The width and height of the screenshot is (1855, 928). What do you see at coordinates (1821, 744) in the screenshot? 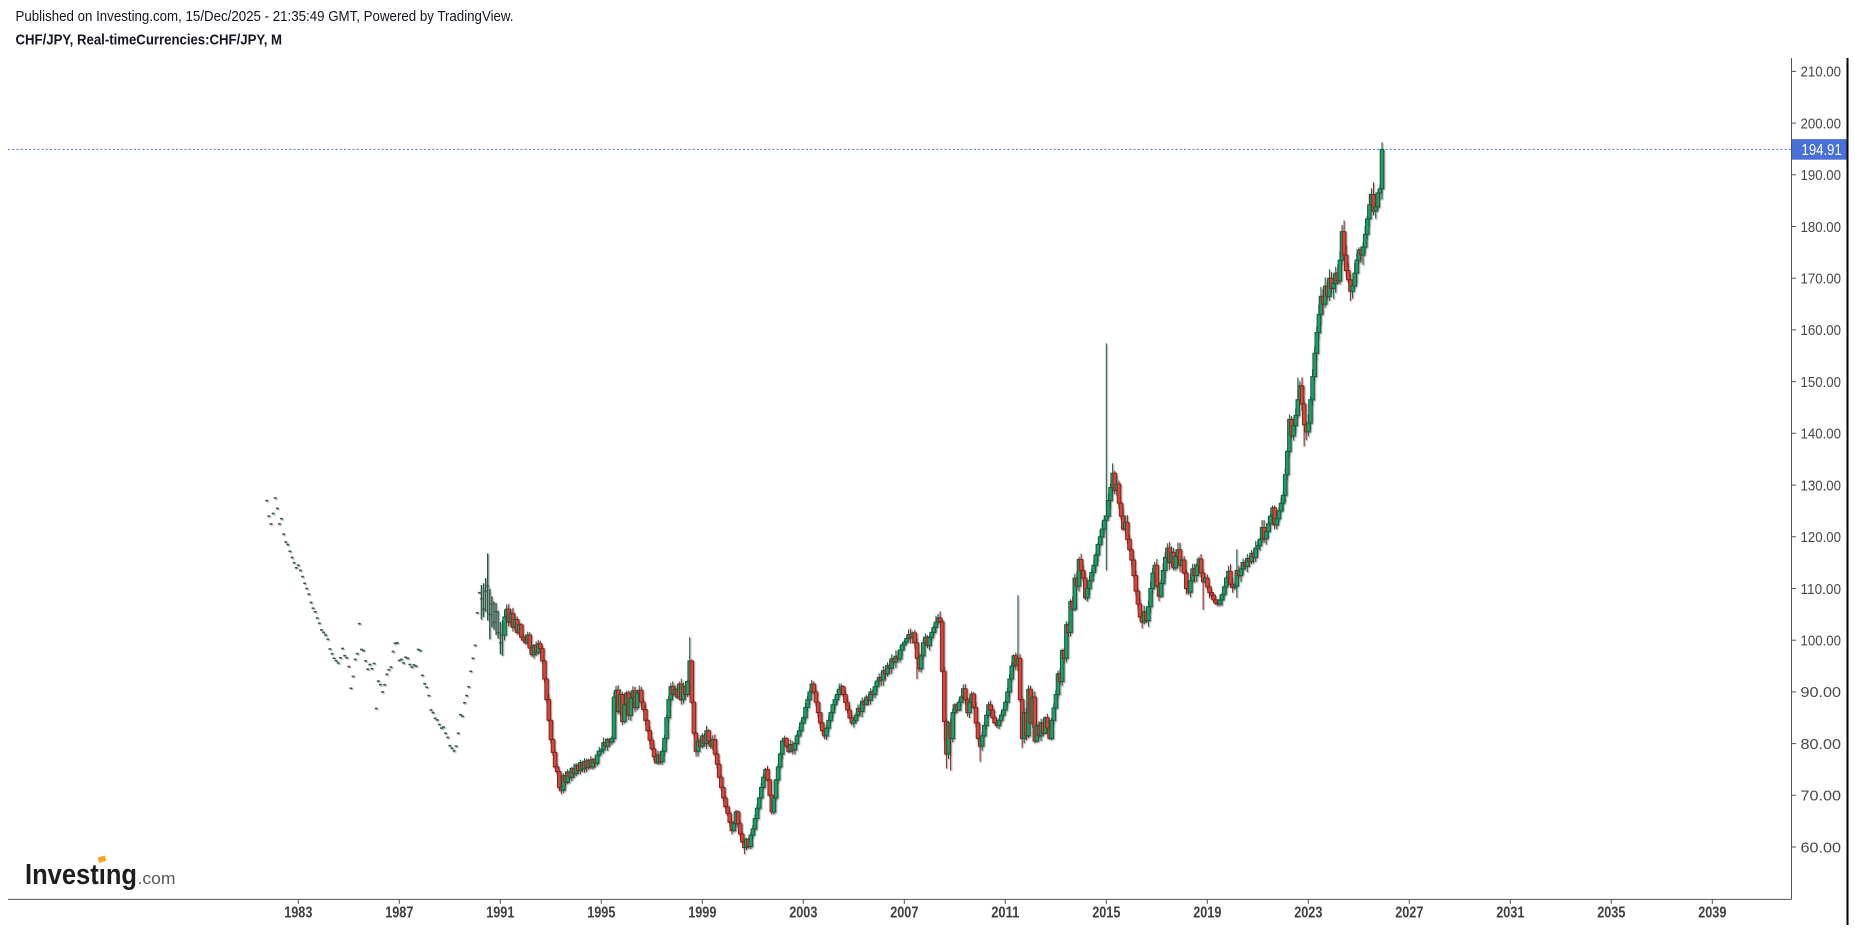
I see `svg-text: 80.00` at bounding box center [1821, 744].